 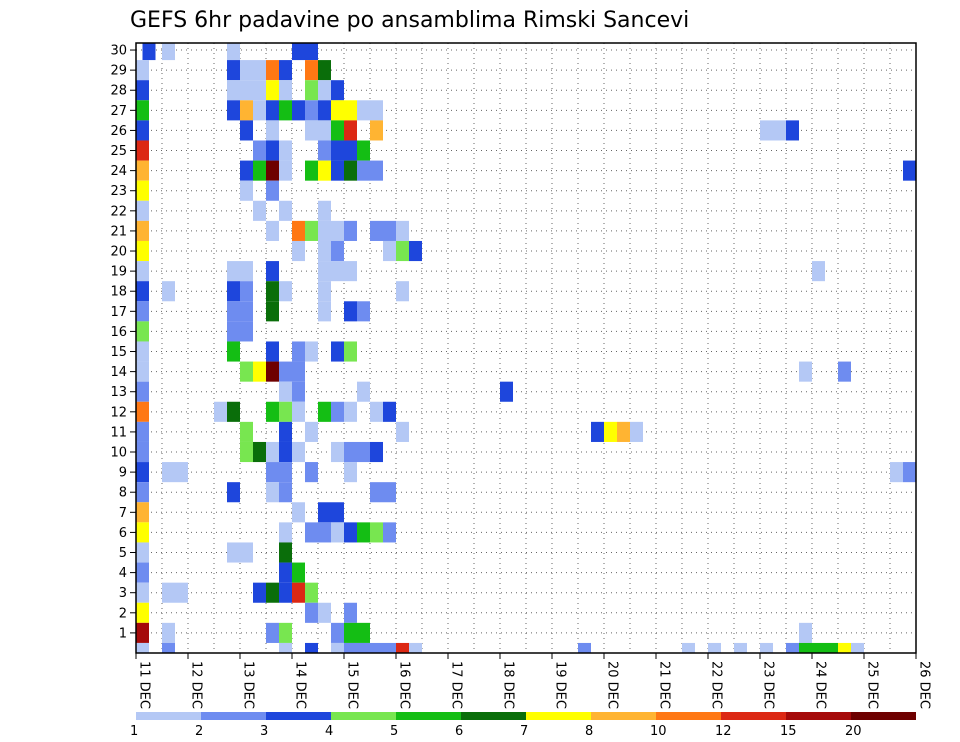 I want to click on y-tick-label: 3, so click(x=123, y=593).